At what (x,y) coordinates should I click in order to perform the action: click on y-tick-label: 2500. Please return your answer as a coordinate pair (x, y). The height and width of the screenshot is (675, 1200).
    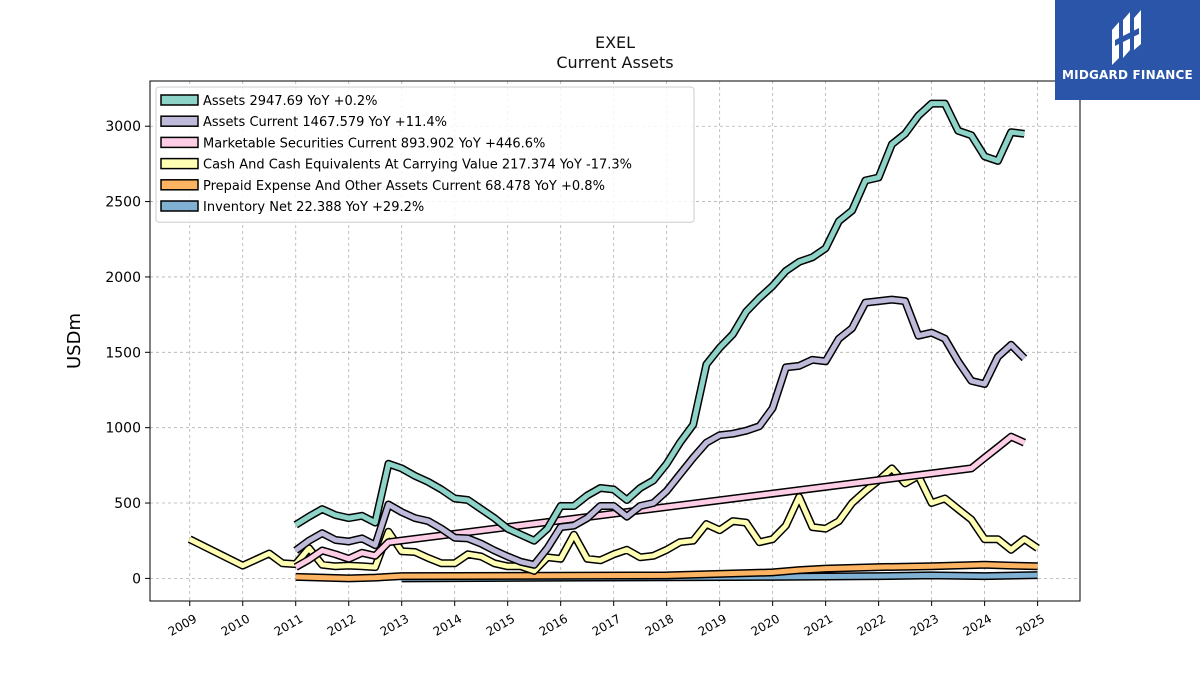
    Looking at the image, I should click on (123, 203).